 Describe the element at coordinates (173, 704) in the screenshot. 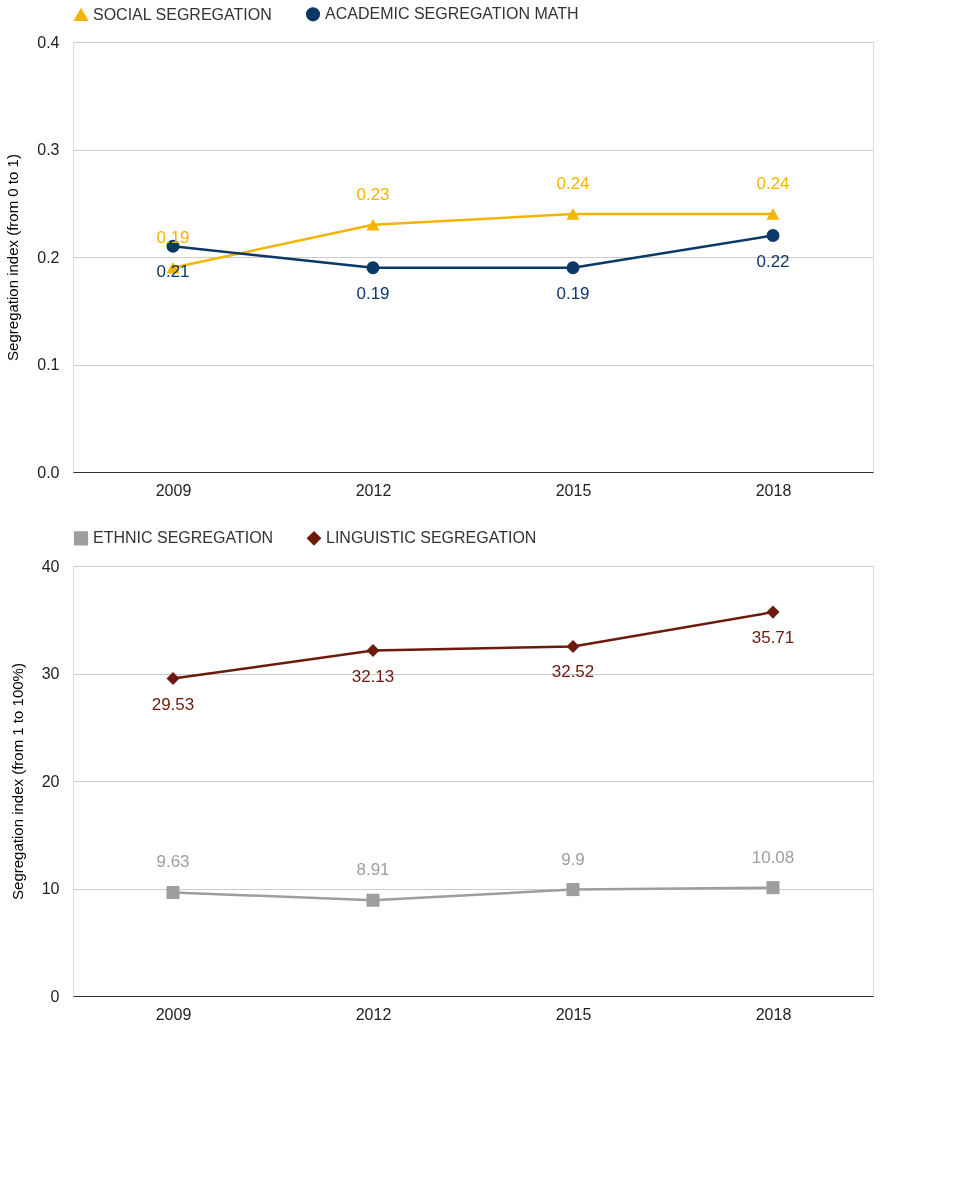

I see `data-label: 29.53` at that location.